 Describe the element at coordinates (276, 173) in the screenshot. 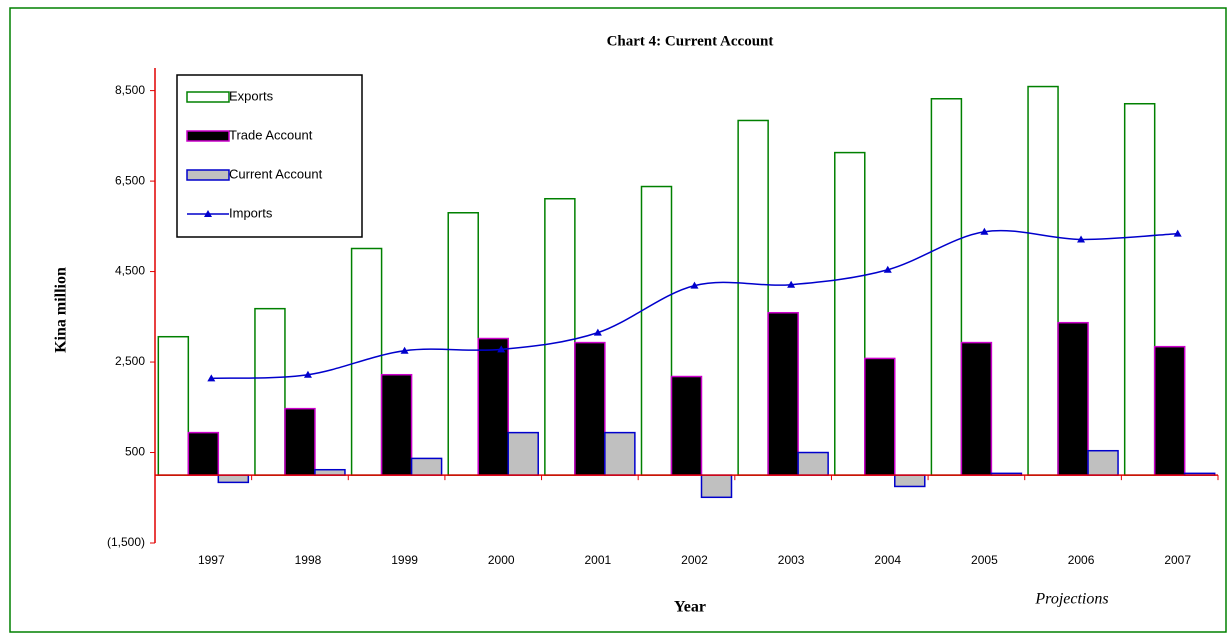

I see `legend-label: Current Account` at that location.